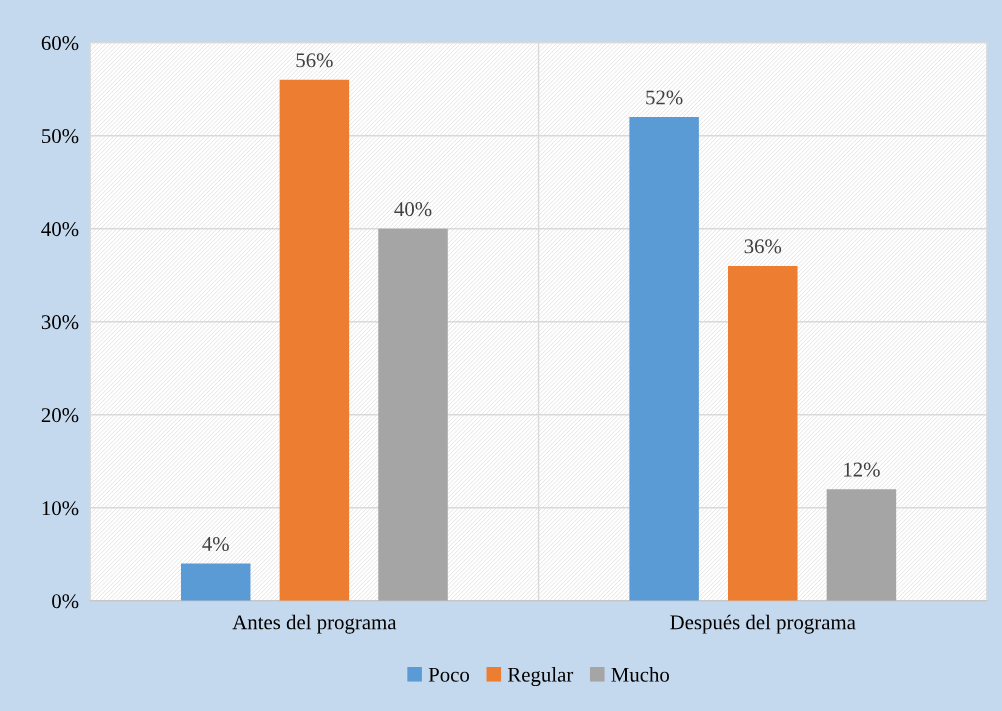 The height and width of the screenshot is (711, 1002). What do you see at coordinates (215, 544) in the screenshot?
I see `data-label: 4%` at bounding box center [215, 544].